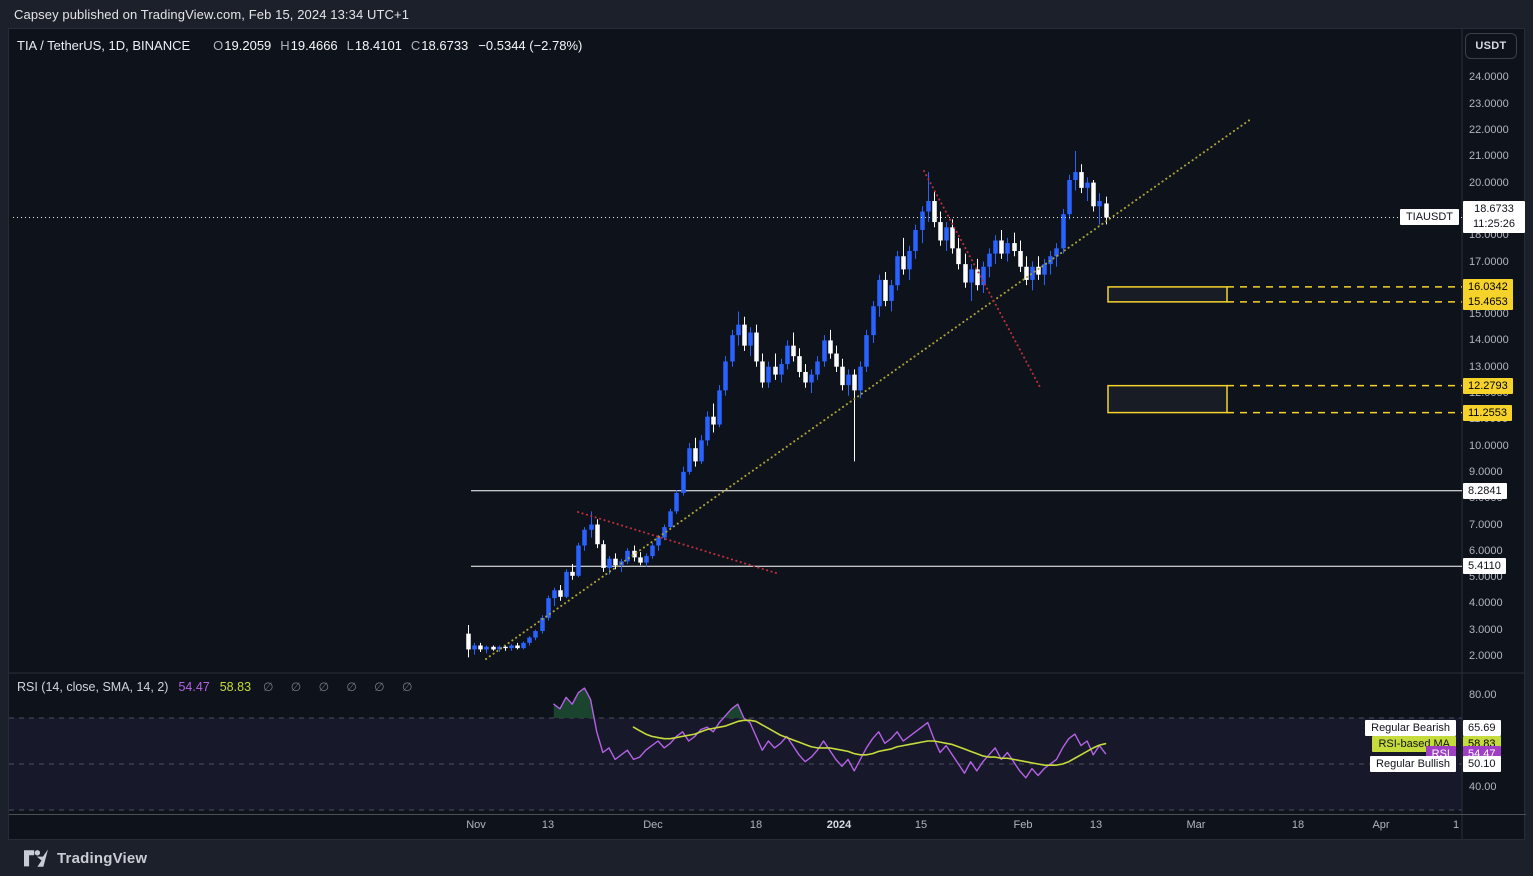 The image size is (1533, 876). Describe the element at coordinates (1491, 46) in the screenshot. I see `currency-toggle-button: USDT` at that location.